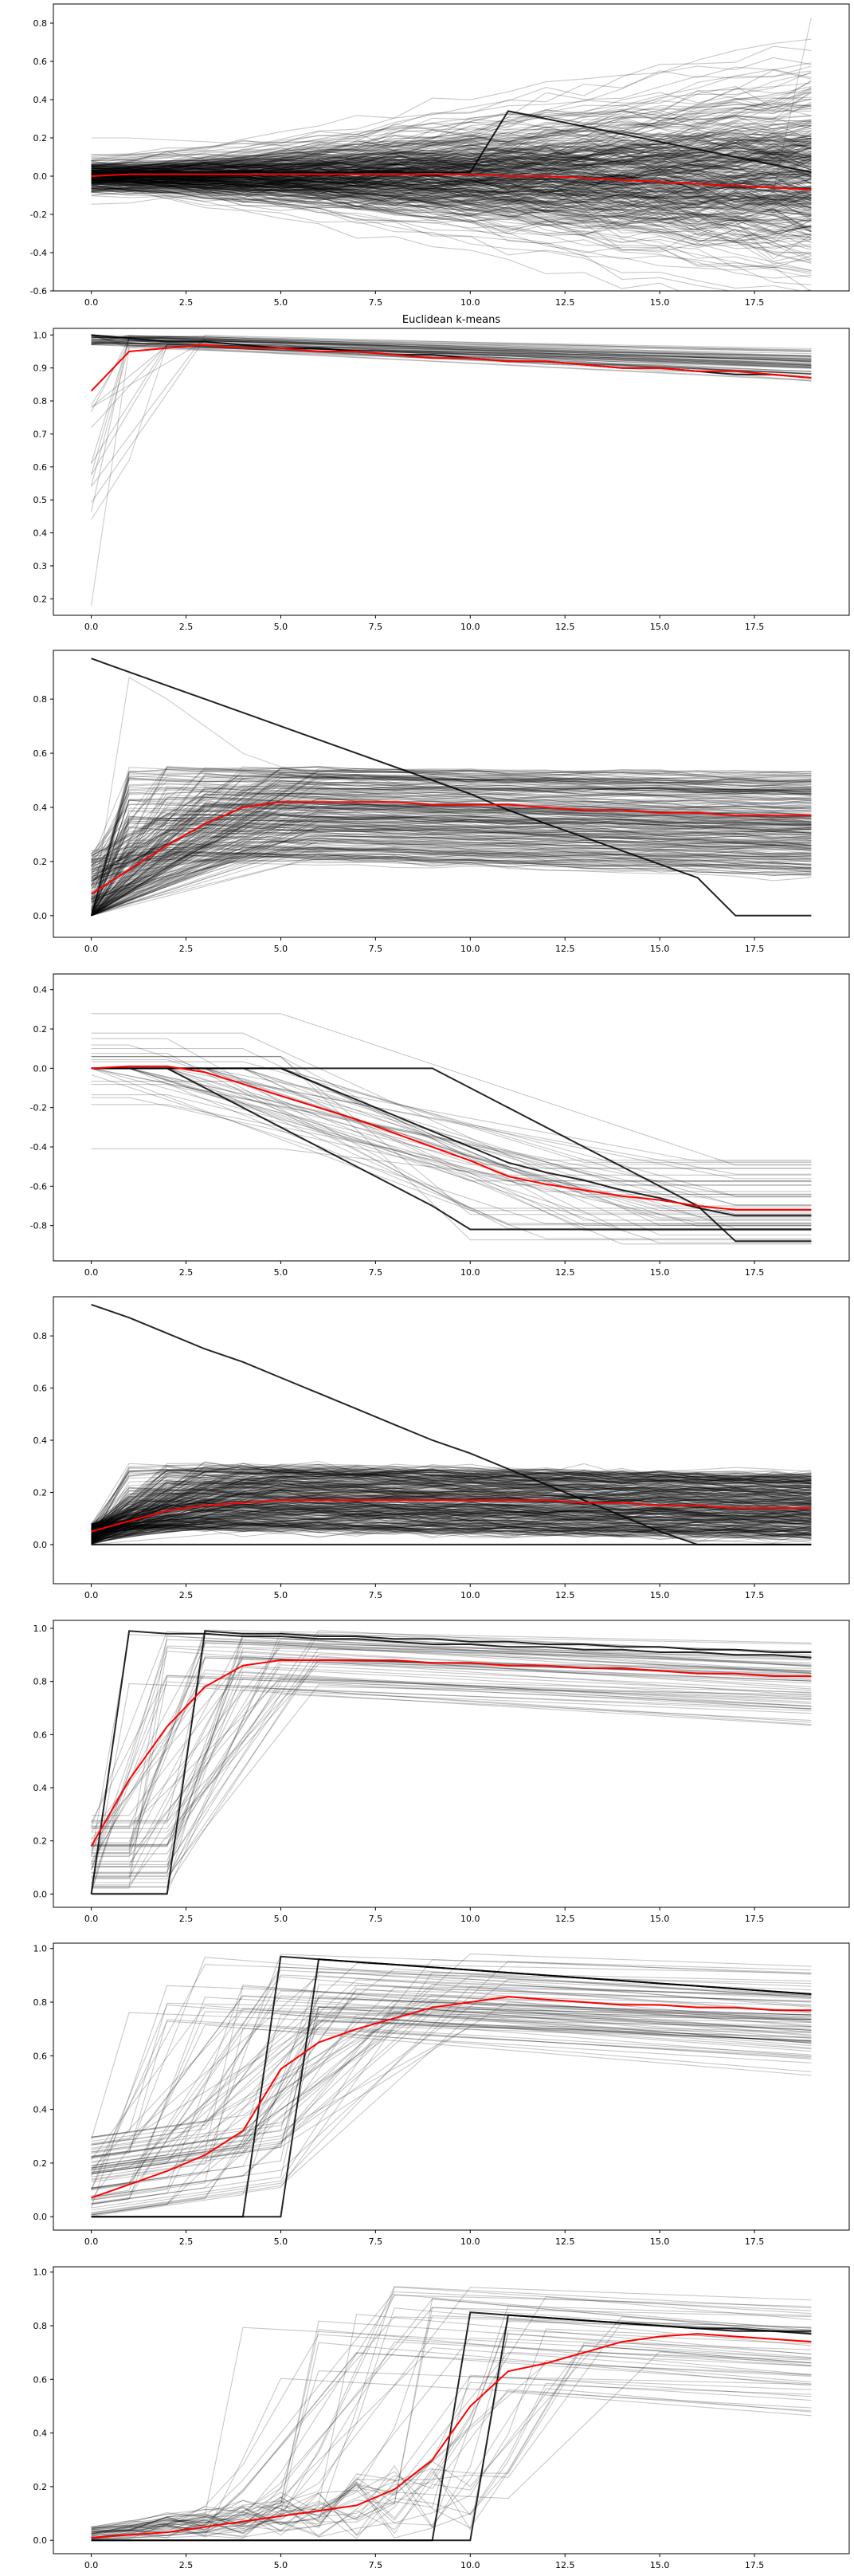  What do you see at coordinates (755, 302) in the screenshot?
I see `x-tick-label: 17.5` at bounding box center [755, 302].